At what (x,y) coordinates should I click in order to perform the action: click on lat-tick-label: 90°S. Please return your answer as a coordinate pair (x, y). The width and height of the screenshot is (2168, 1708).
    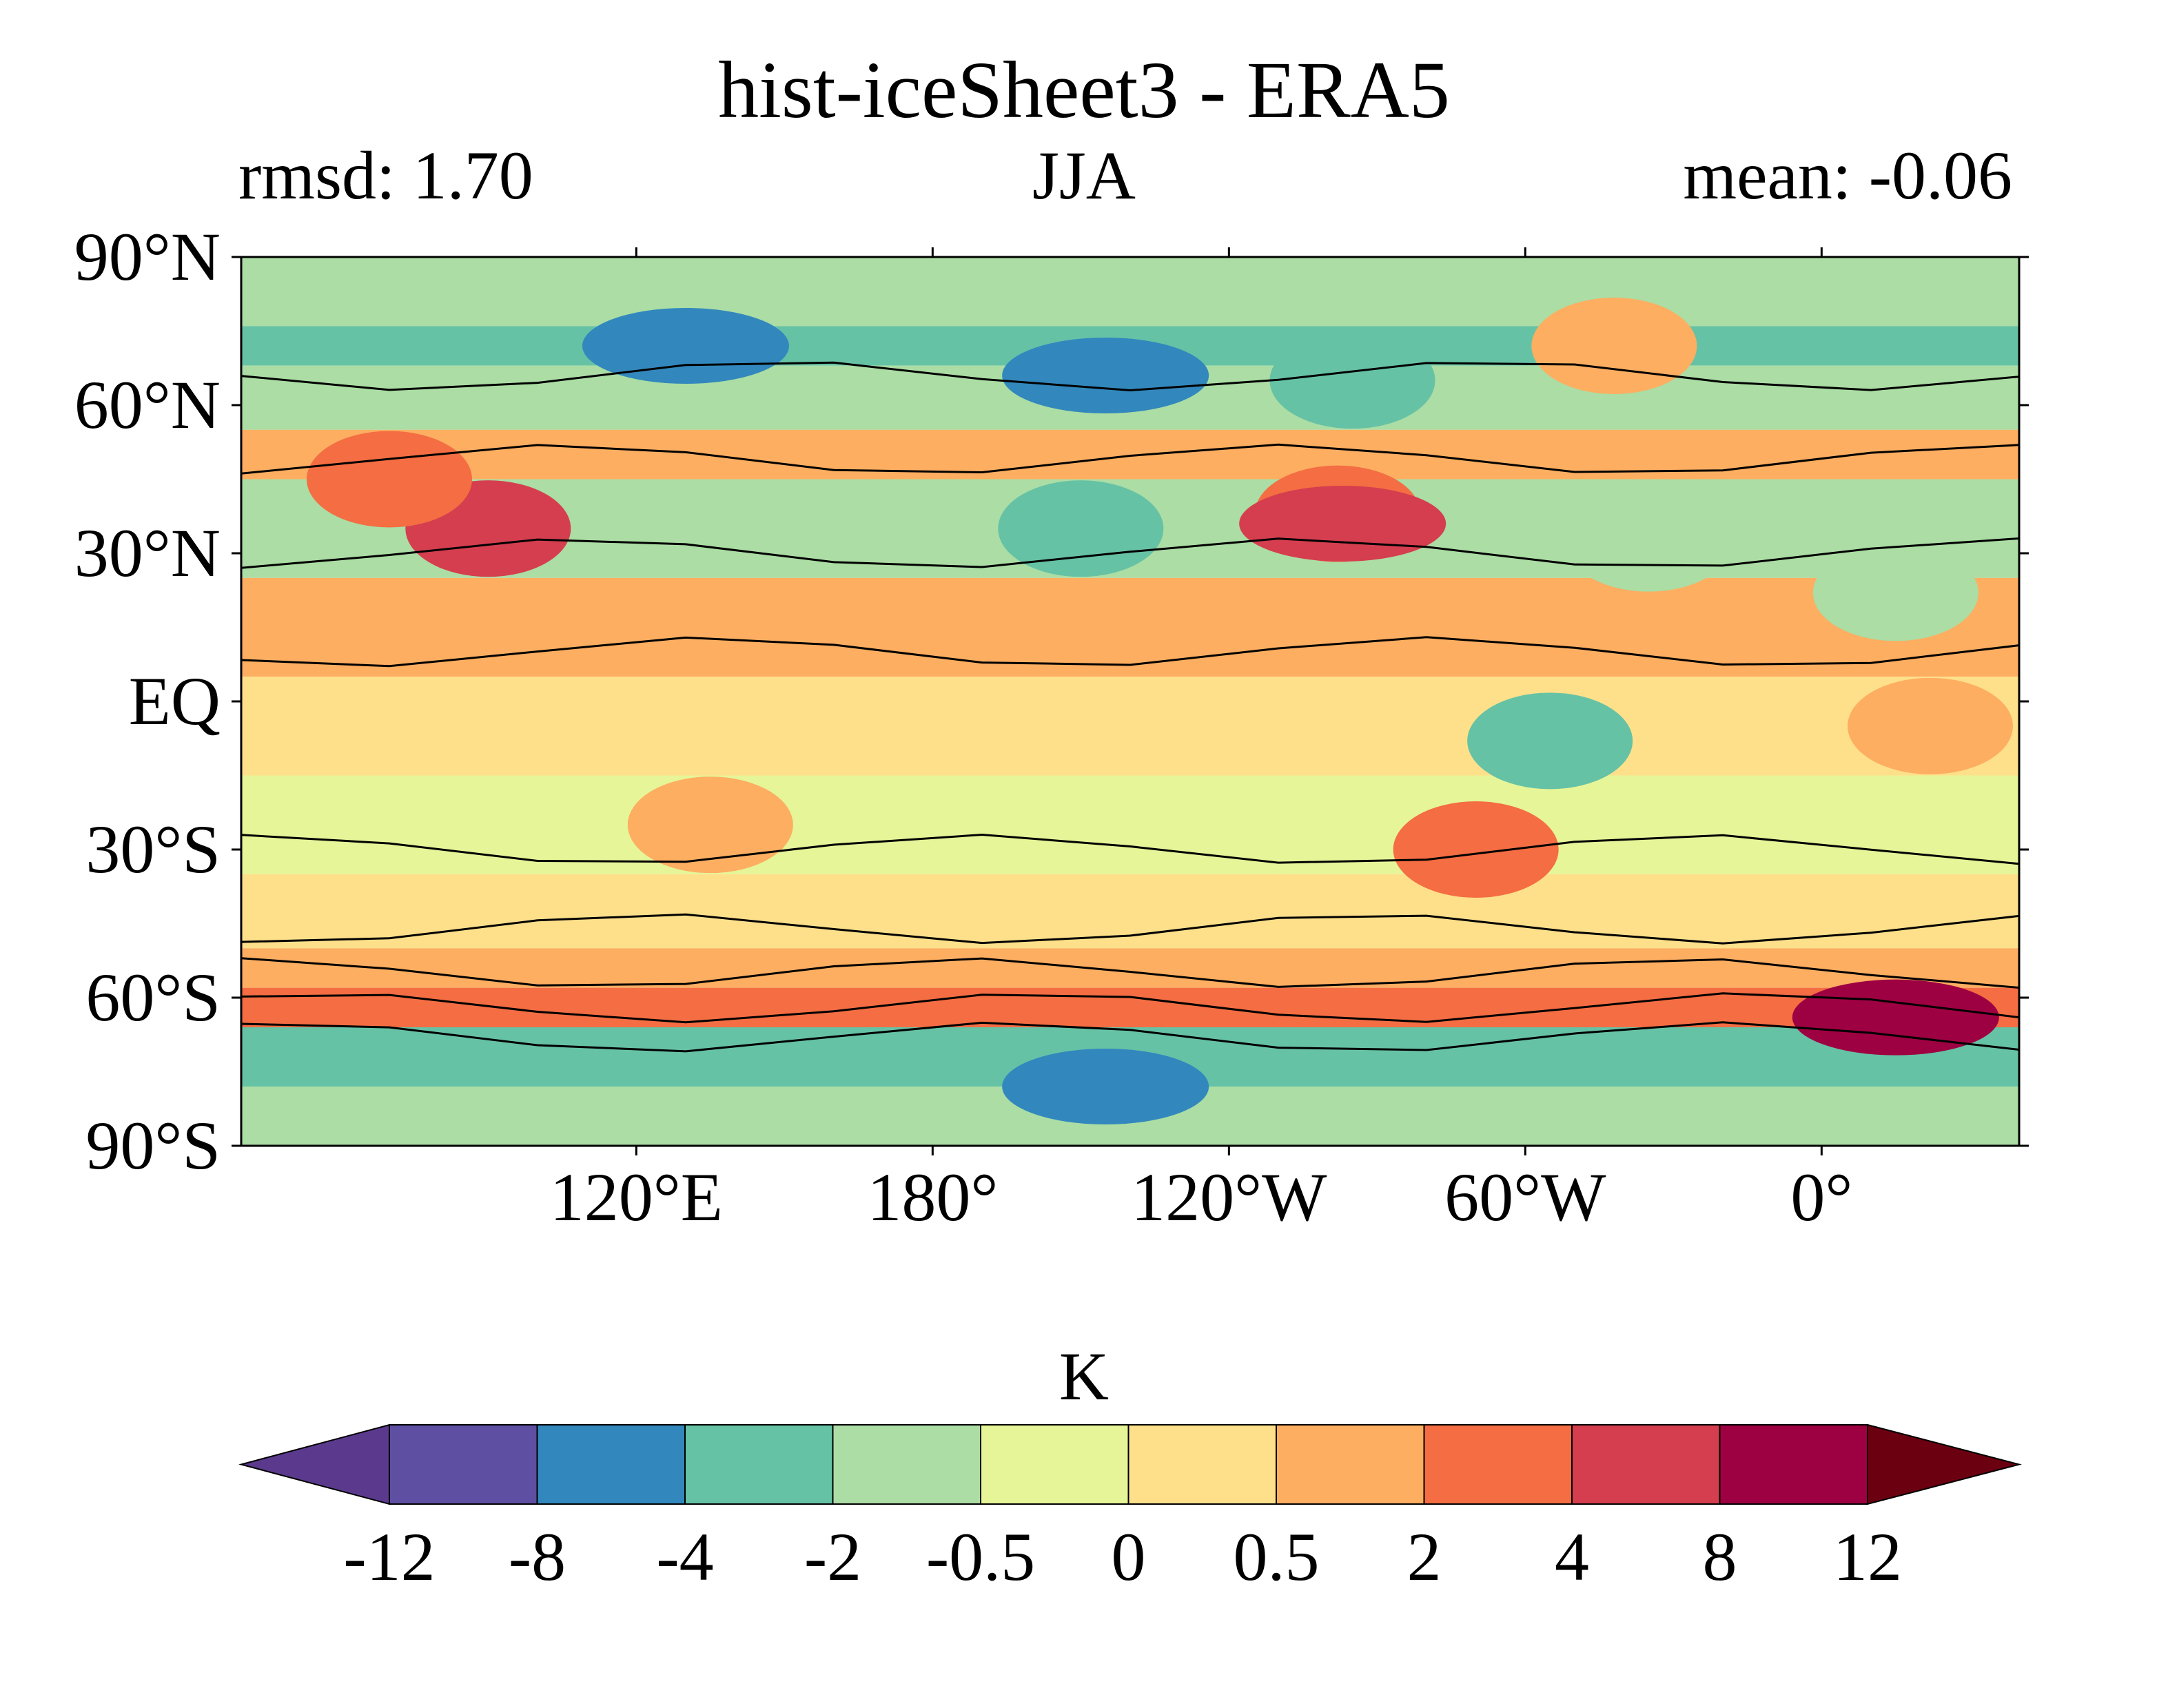
    Looking at the image, I should click on (153, 1145).